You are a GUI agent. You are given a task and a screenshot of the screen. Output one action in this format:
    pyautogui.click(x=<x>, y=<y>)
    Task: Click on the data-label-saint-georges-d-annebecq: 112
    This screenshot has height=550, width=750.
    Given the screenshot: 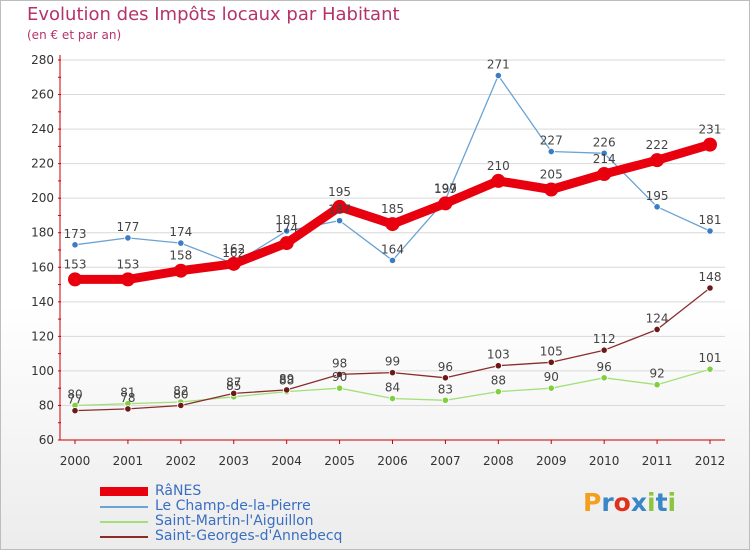 What is the action you would take?
    pyautogui.click(x=604, y=339)
    